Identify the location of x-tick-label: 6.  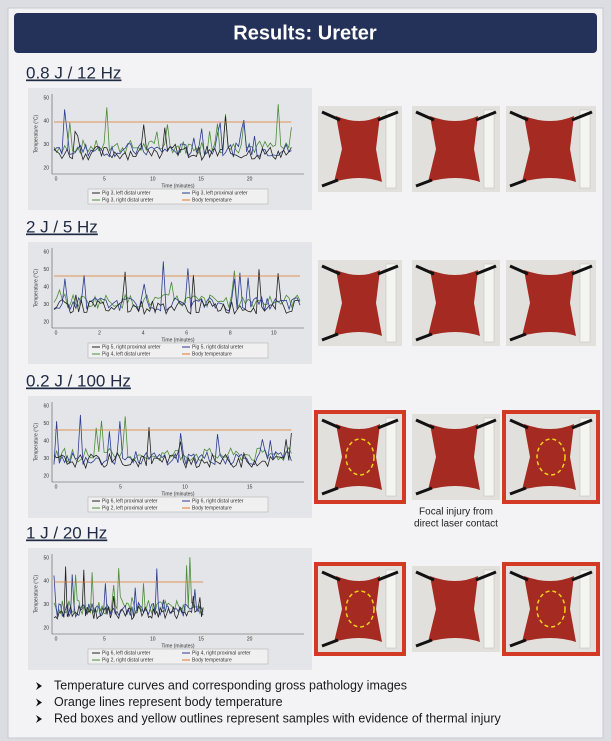
(186, 333).